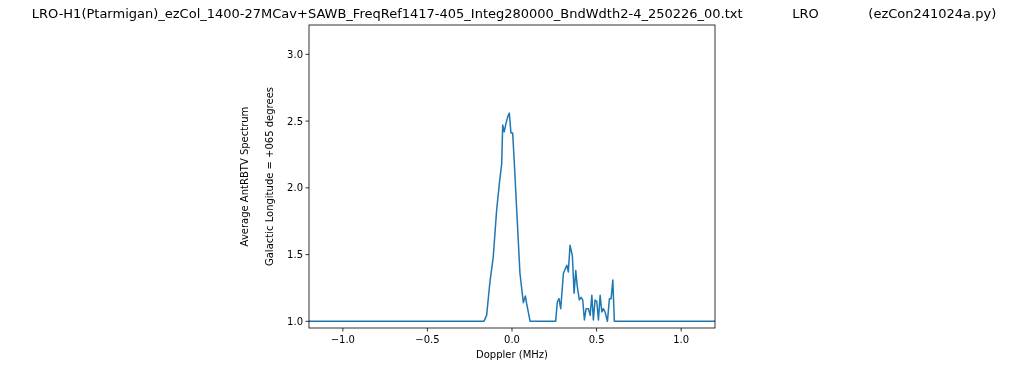 The image size is (1024, 372). Describe the element at coordinates (295, 188) in the screenshot. I see `y-tick-label: 2.0` at that location.